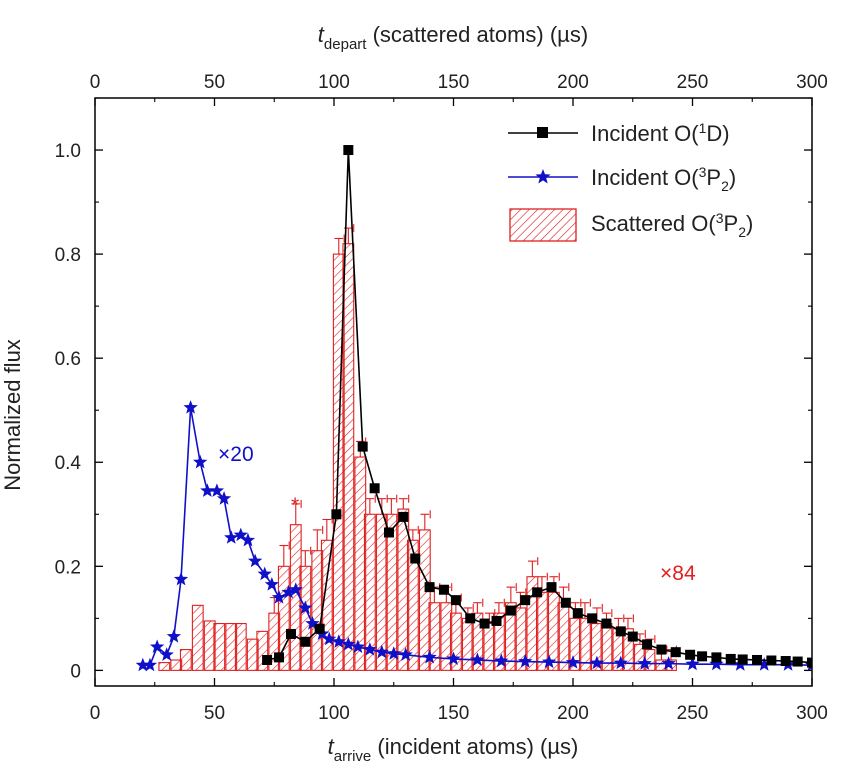  I want to click on x2-tick-label: 300, so click(812, 82).